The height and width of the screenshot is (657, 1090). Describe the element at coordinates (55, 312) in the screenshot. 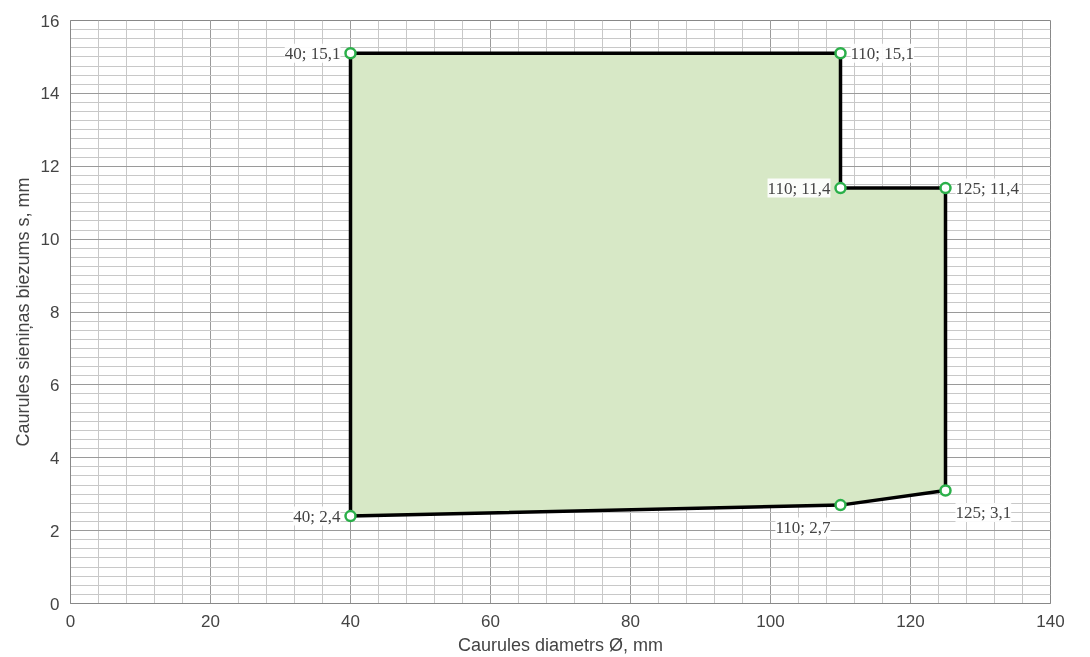

I see `y-tick-label: 8` at that location.